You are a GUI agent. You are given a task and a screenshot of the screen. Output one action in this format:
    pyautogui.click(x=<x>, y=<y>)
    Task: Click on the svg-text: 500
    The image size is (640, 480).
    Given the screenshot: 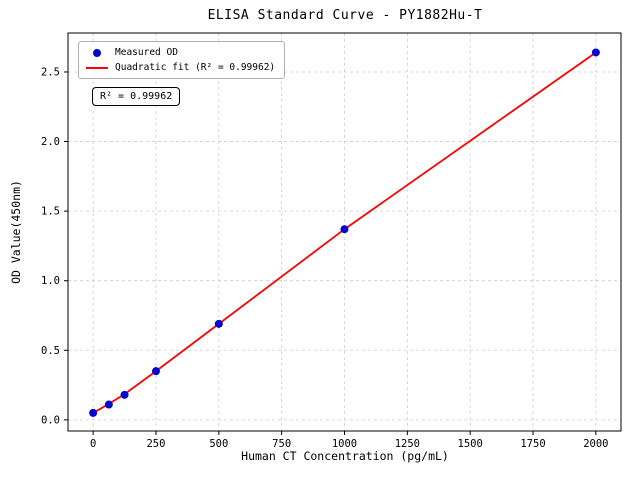 What is the action you would take?
    pyautogui.click(x=218, y=444)
    